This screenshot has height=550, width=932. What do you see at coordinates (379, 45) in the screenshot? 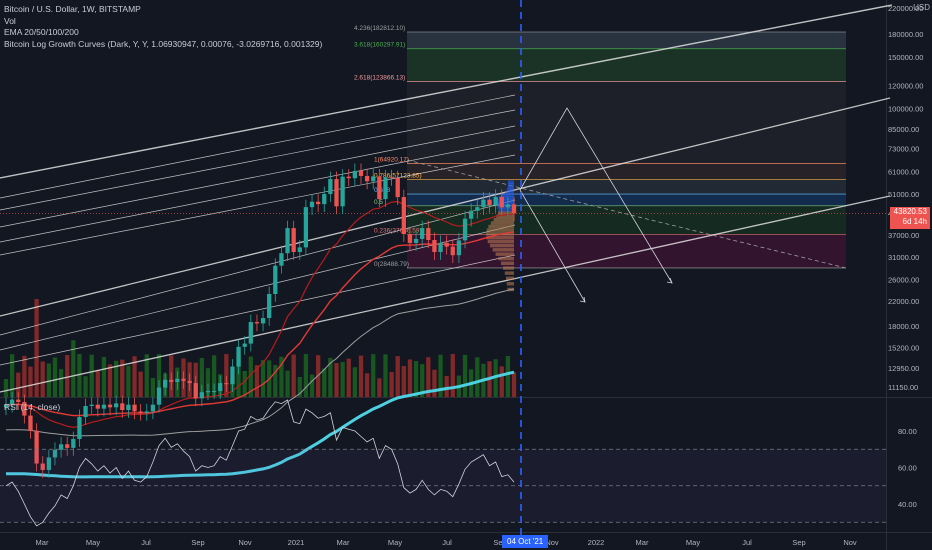
I see `fib-level-label: 3.618(160297.91)` at bounding box center [379, 45].